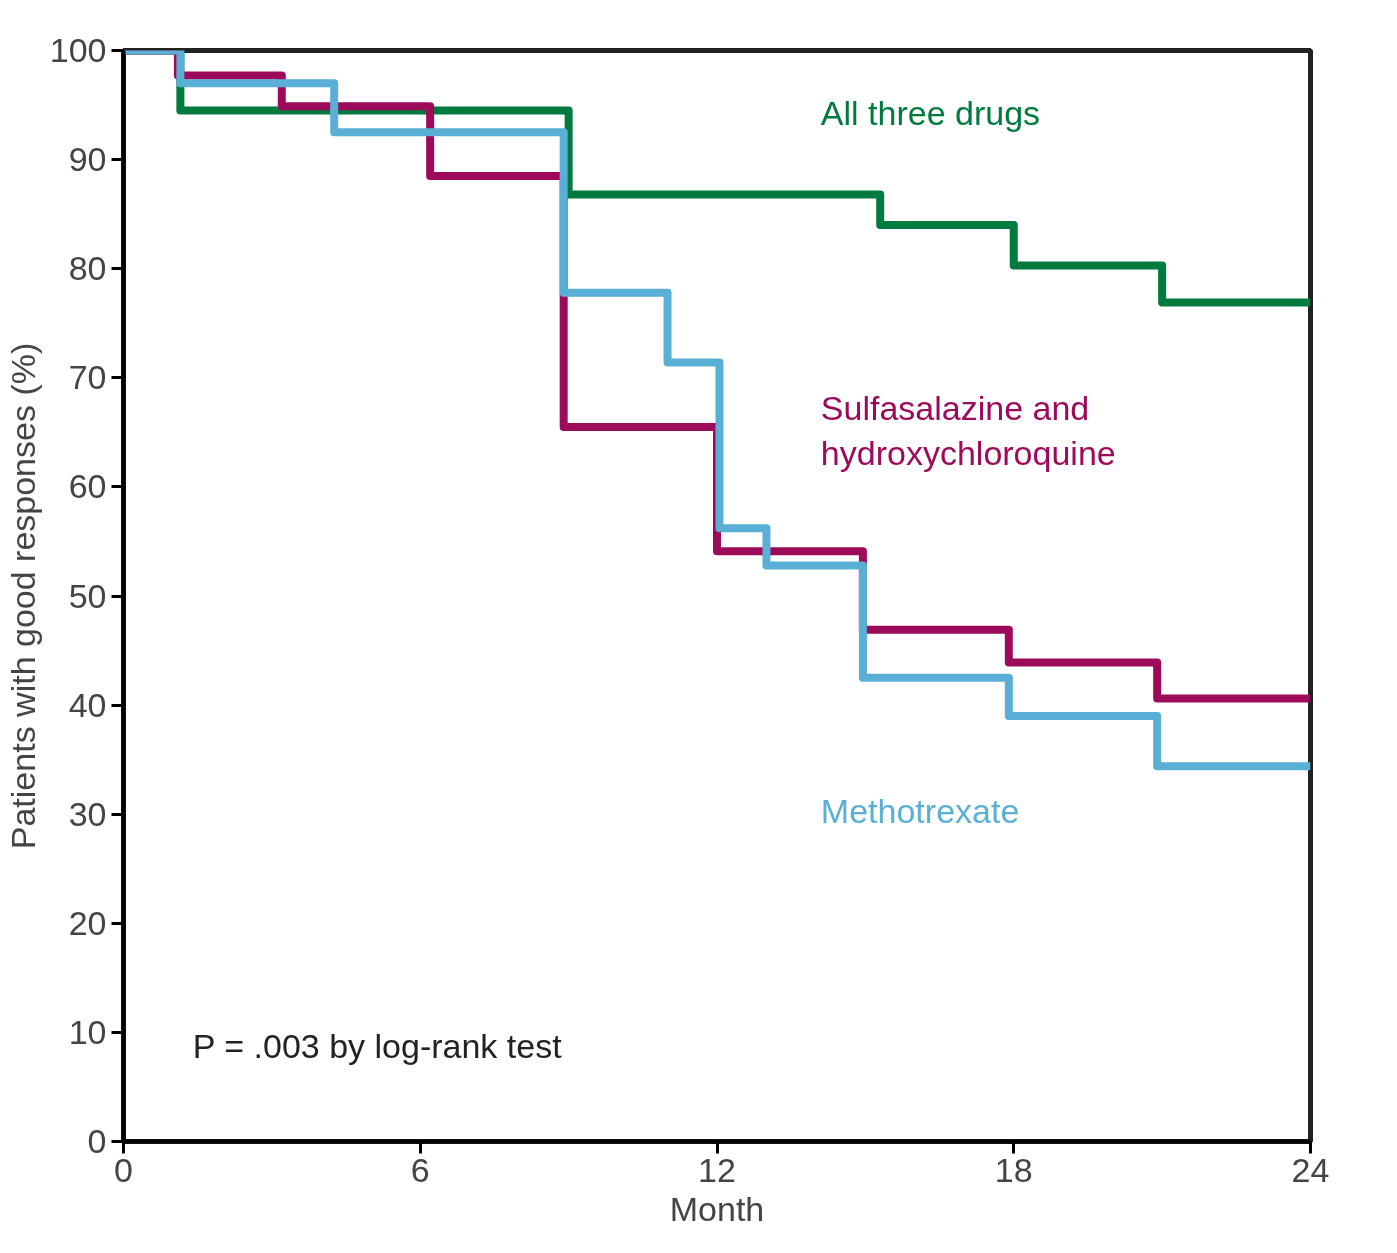 The height and width of the screenshot is (1253, 1397). I want to click on y-tick-label: 20, so click(87, 922).